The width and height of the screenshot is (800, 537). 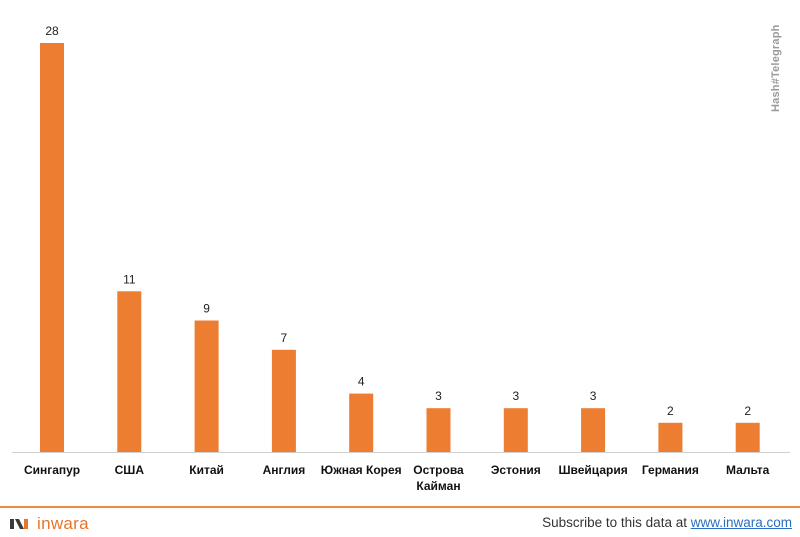 What do you see at coordinates (592, 470) in the screenshot?
I see `category-label: Швейцария` at bounding box center [592, 470].